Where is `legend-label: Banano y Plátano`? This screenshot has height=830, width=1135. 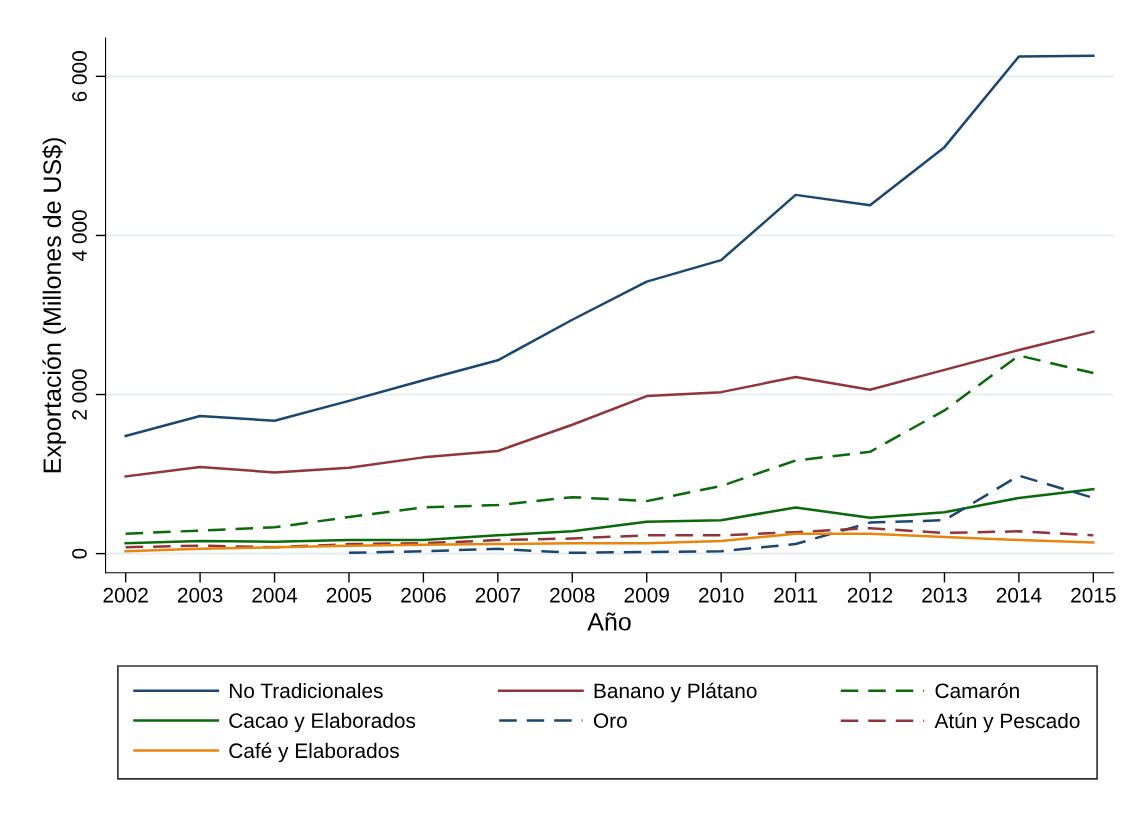 legend-label: Banano y Plátano is located at coordinates (675, 692).